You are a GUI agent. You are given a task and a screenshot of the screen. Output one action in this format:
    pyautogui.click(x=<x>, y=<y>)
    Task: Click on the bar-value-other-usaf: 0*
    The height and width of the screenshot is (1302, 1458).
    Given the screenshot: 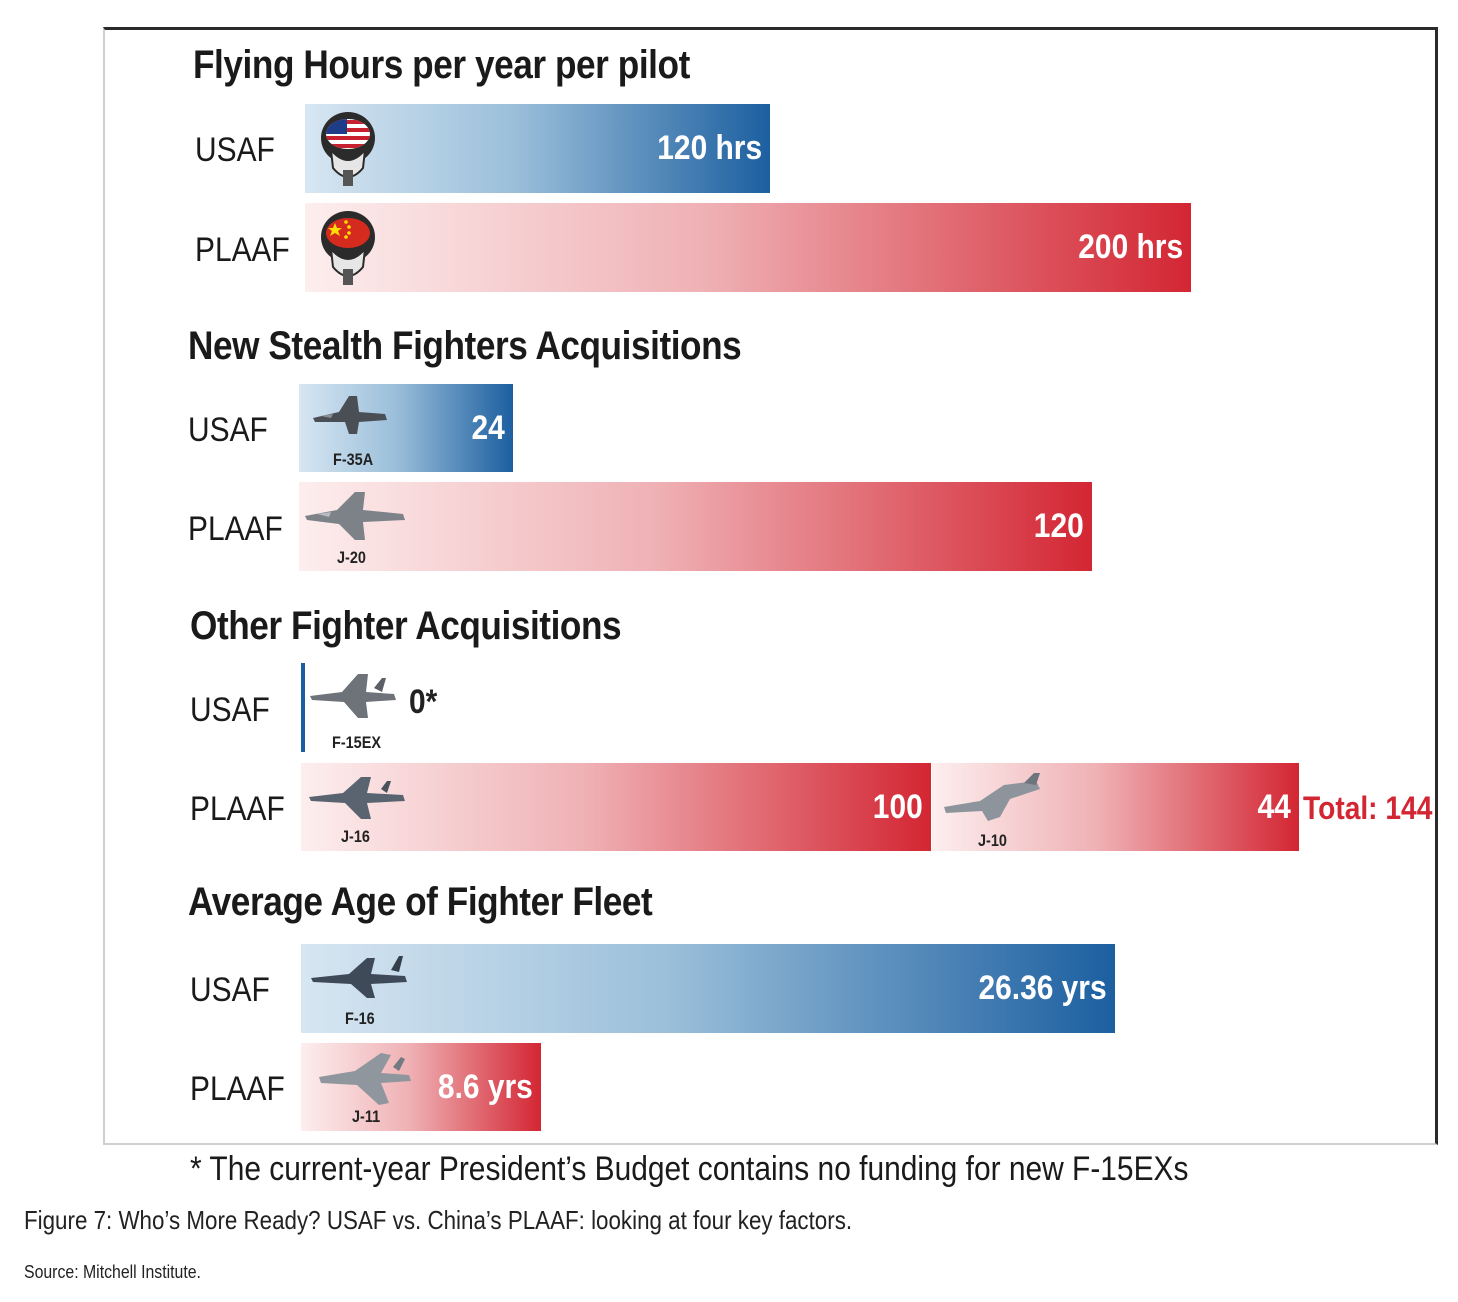 What is the action you would take?
    pyautogui.click(x=423, y=702)
    